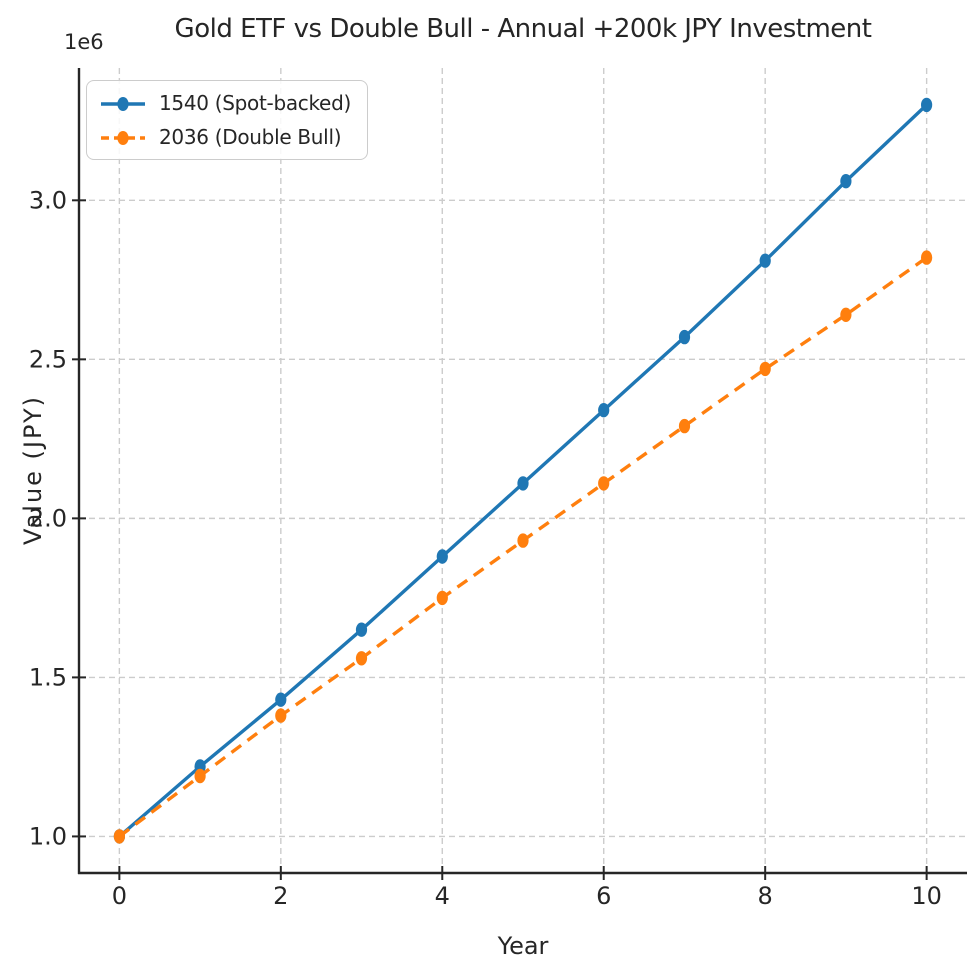 Image resolution: width=980 pixels, height=980 pixels. What do you see at coordinates (227, 120) in the screenshot?
I see `legend: 1540 (Spot-backed) 2036 (Double Bull)` at bounding box center [227, 120].